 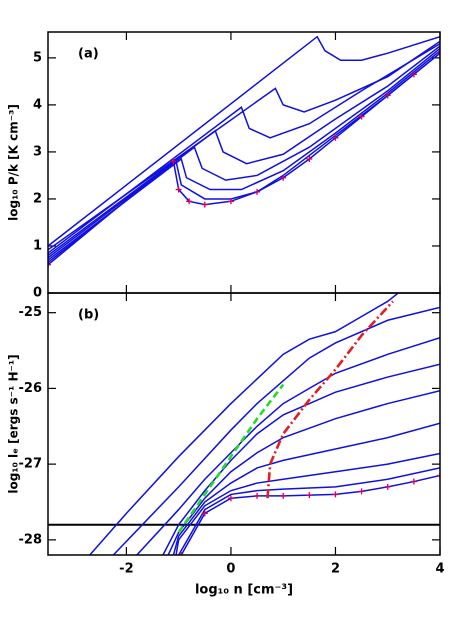 What do you see at coordinates (88, 54) in the screenshot?
I see `panel-label: (a)` at bounding box center [88, 54].